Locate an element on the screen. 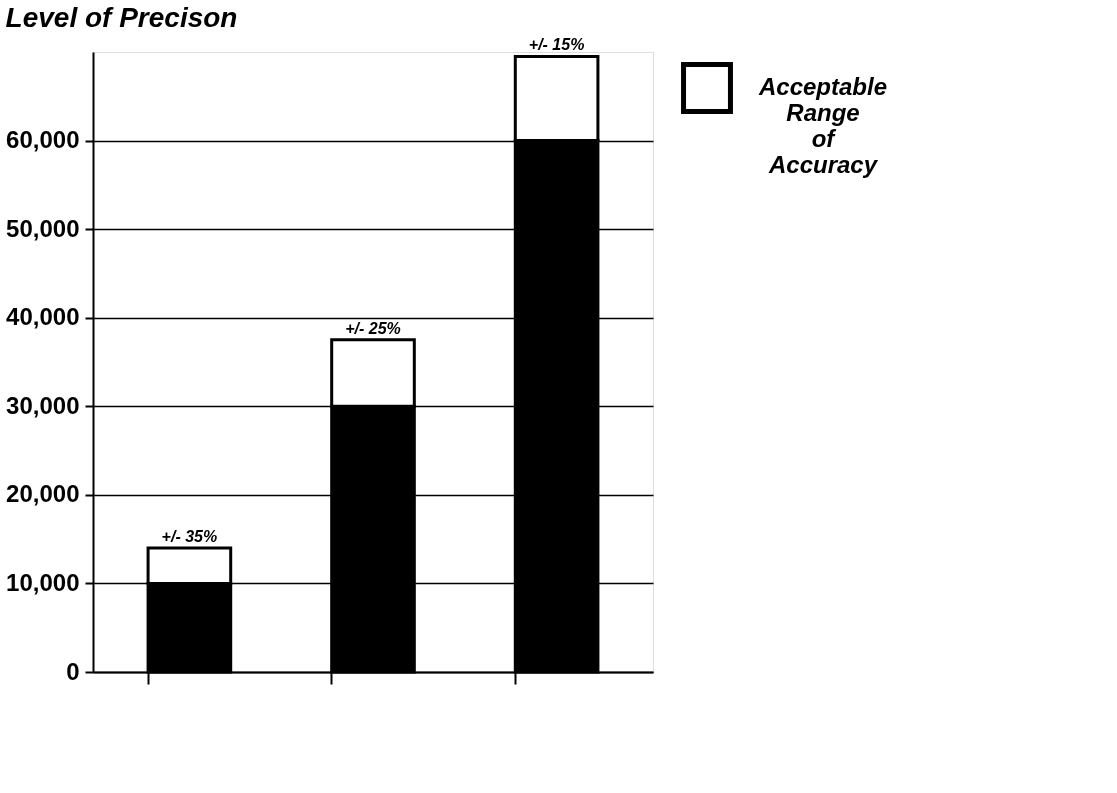 The height and width of the screenshot is (793, 1117). y-tick-label: 60,000 is located at coordinates (43, 140).